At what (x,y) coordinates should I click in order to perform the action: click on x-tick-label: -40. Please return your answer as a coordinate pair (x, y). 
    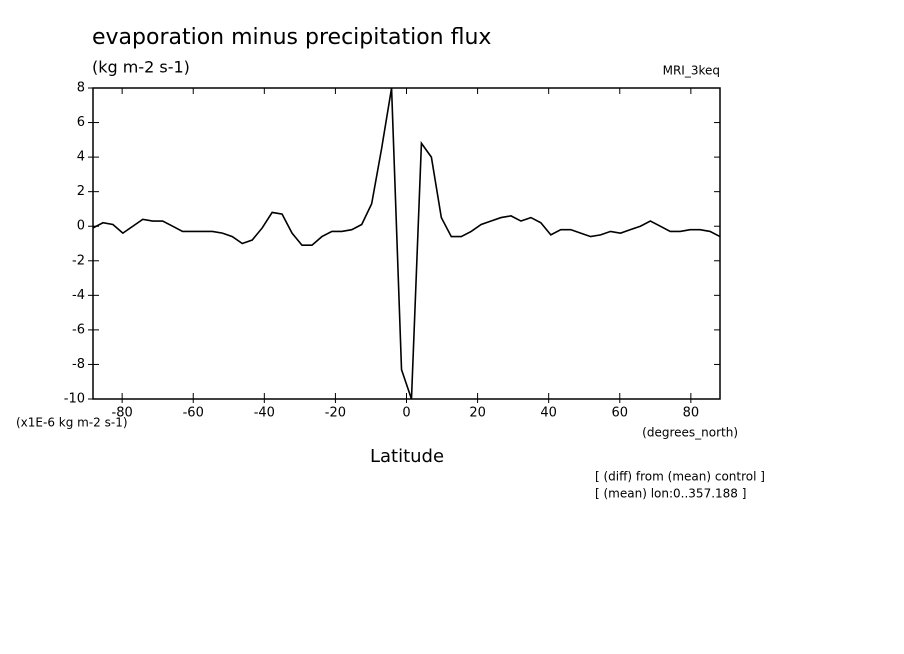
    Looking at the image, I should click on (264, 413).